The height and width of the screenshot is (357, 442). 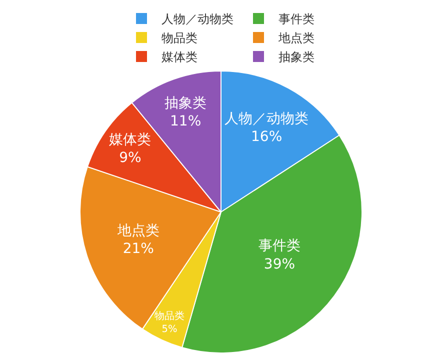 What do you see at coordinates (186, 122) in the screenshot?
I see `data-label: 11%` at bounding box center [186, 122].